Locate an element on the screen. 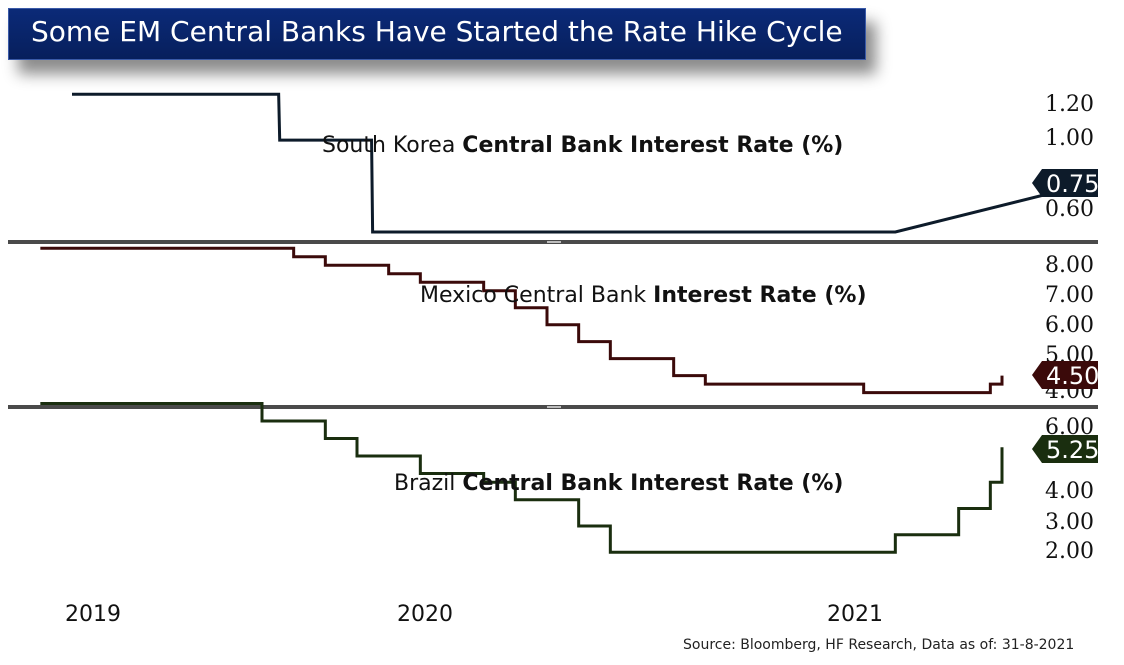 The width and height of the screenshot is (1124, 665). y-tick-label: 0.60 is located at coordinates (1069, 209).